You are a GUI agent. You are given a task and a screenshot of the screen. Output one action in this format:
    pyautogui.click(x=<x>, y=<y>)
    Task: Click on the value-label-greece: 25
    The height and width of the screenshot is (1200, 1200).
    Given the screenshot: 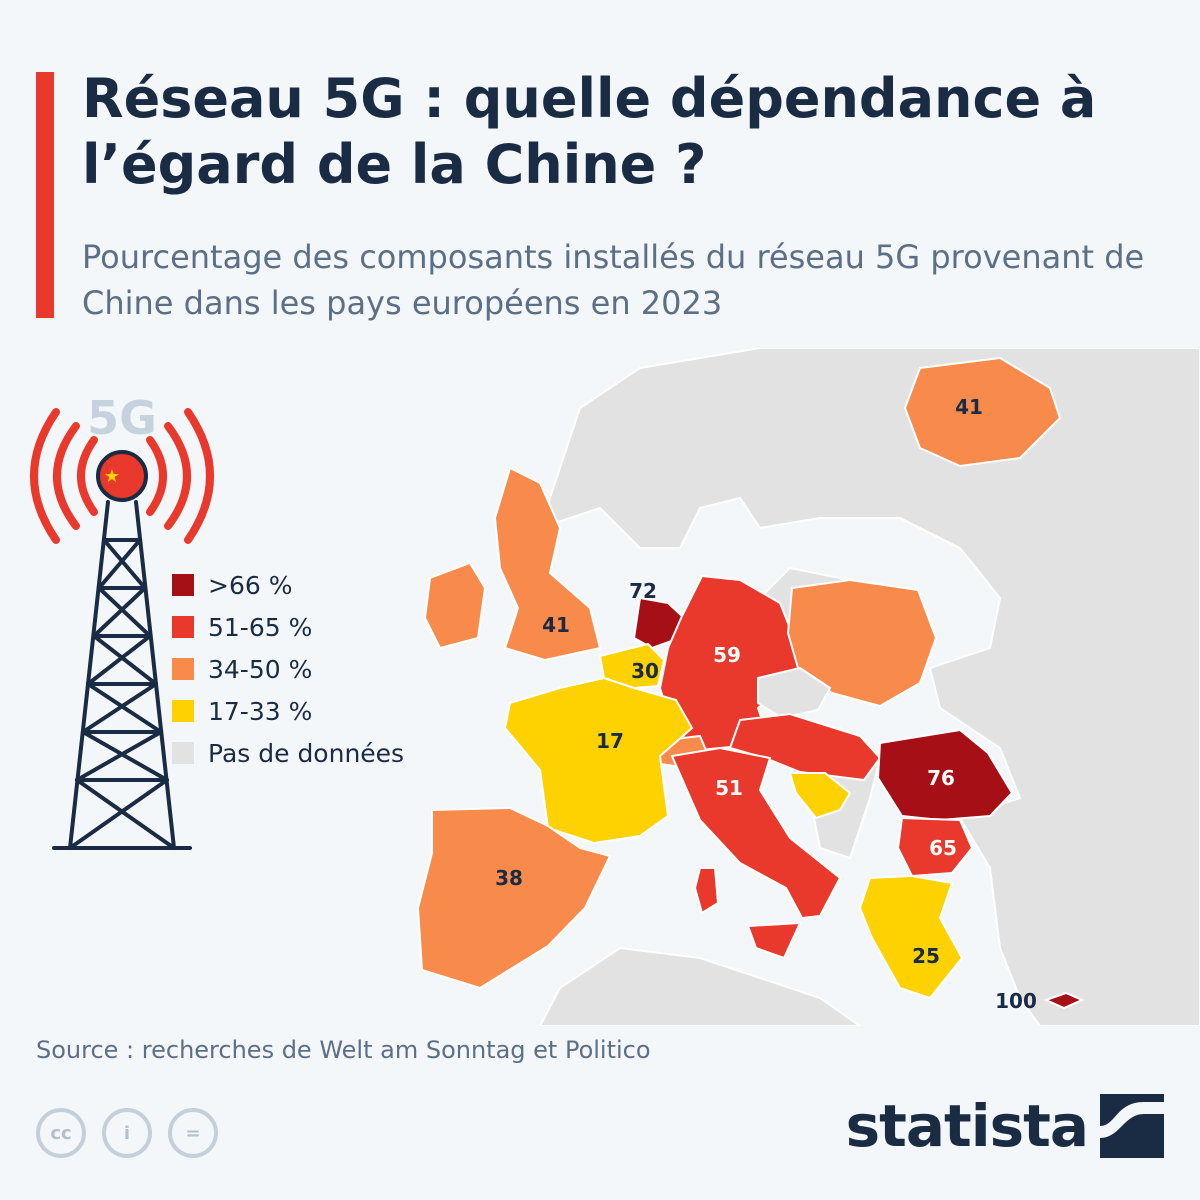 What is the action you would take?
    pyautogui.click(x=926, y=956)
    